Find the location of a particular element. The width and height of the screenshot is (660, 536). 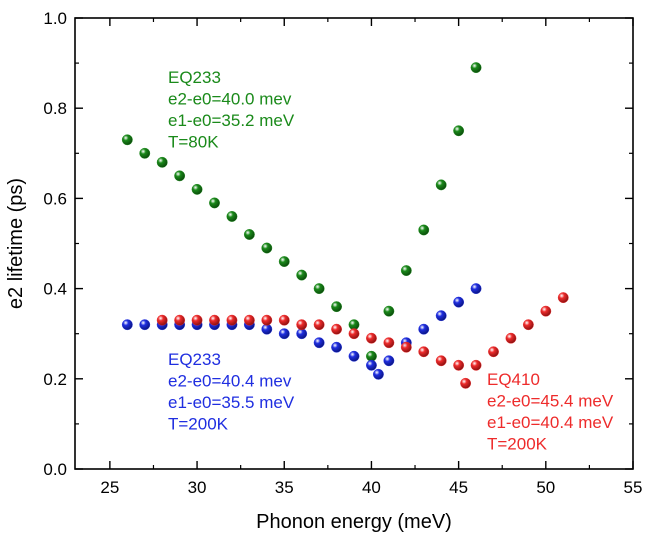

x-tick-label: 30 is located at coordinates (197, 487).